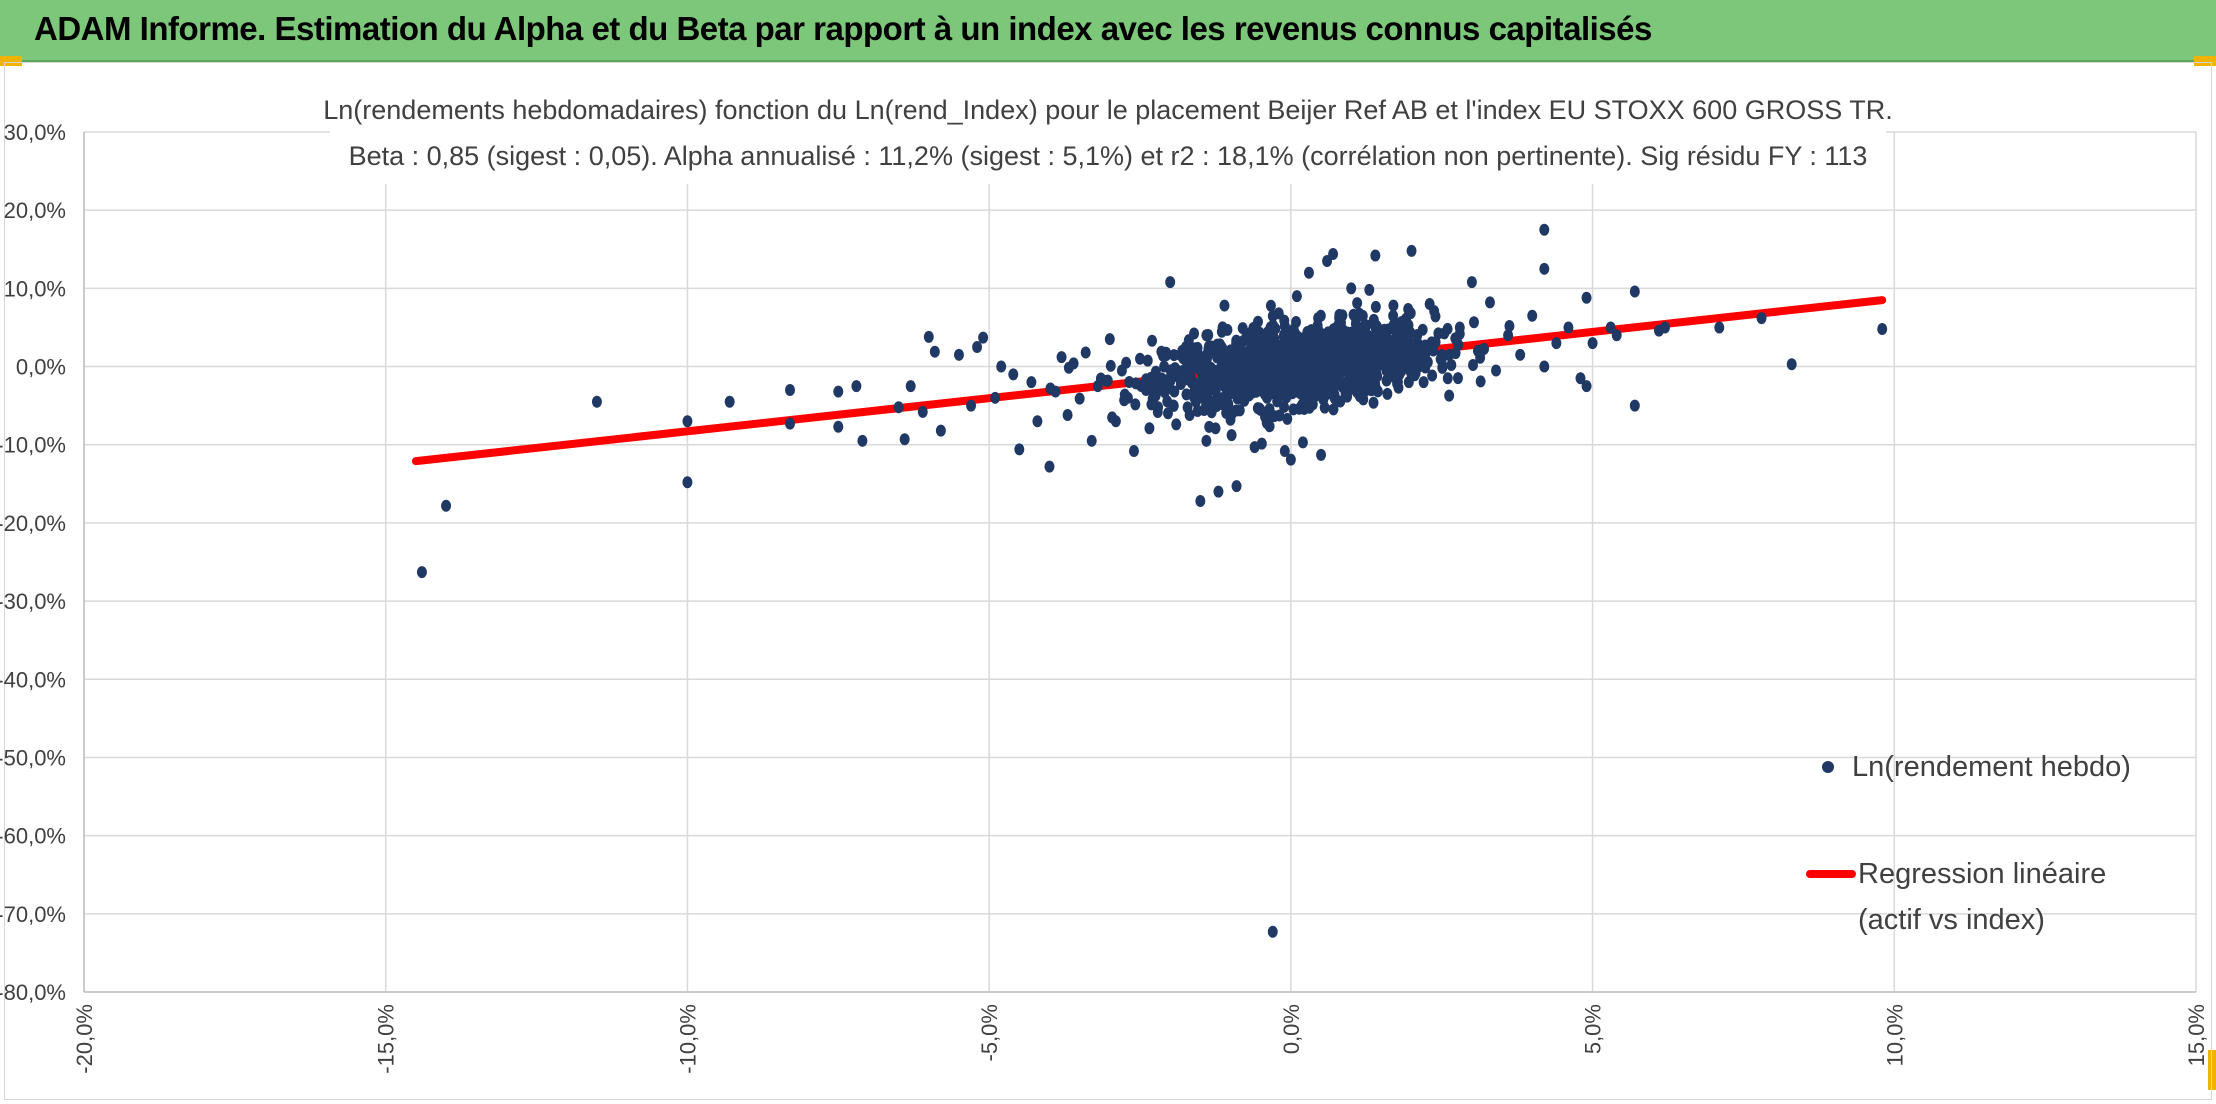 This screenshot has width=2216, height=1104. What do you see at coordinates (1108, 138) in the screenshot?
I see `title-backdrop` at bounding box center [1108, 138].